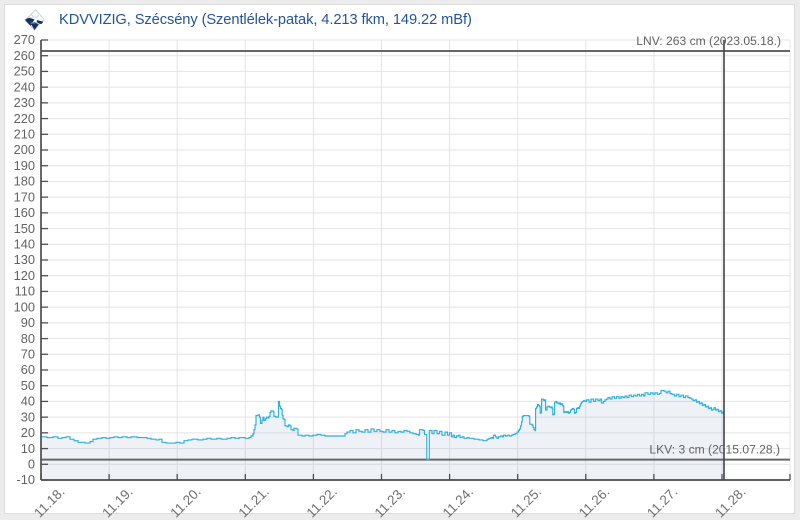 Image resolution: width=800 pixels, height=520 pixels. What do you see at coordinates (24, 55) in the screenshot?
I see `svg-text: 260` at bounding box center [24, 55].